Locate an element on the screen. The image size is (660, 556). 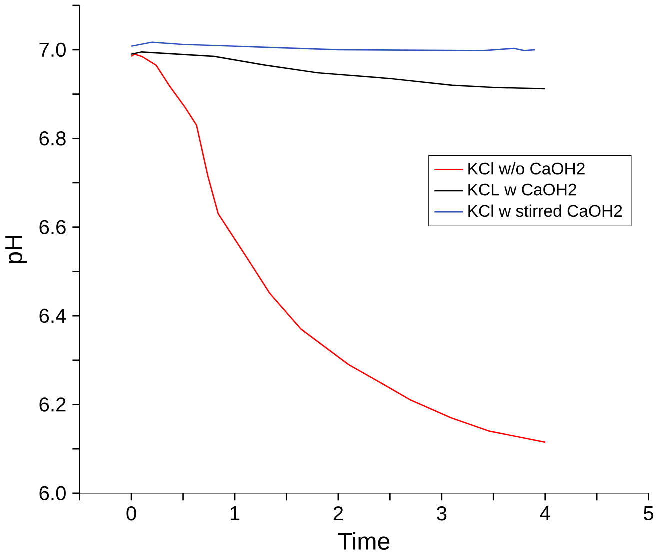
x-tick-label: 5 is located at coordinates (649, 513).